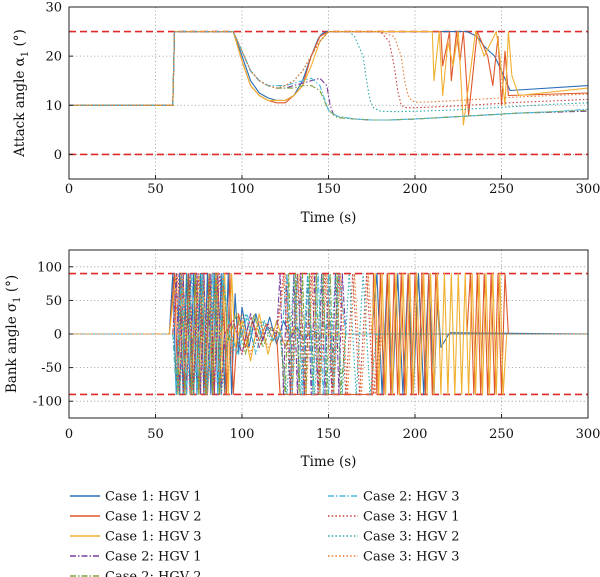 The height and width of the screenshot is (577, 600). What do you see at coordinates (328, 72) in the screenshot?
I see `series-line-c3h2` at bounding box center [328, 72].